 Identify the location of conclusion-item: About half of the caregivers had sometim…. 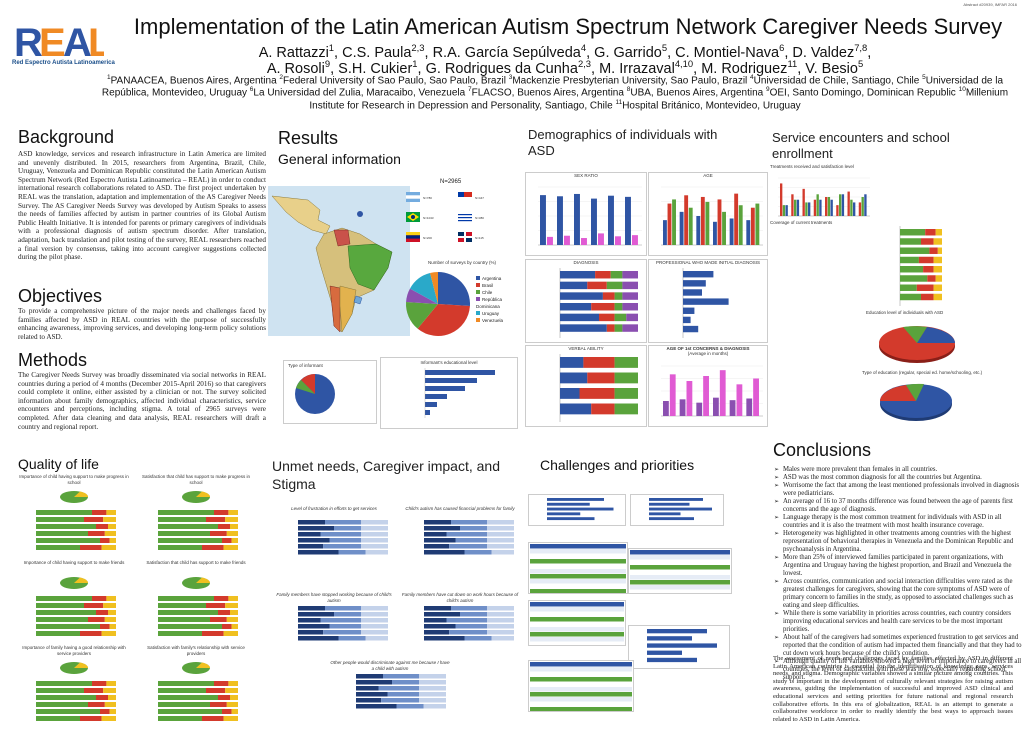
(898, 646).